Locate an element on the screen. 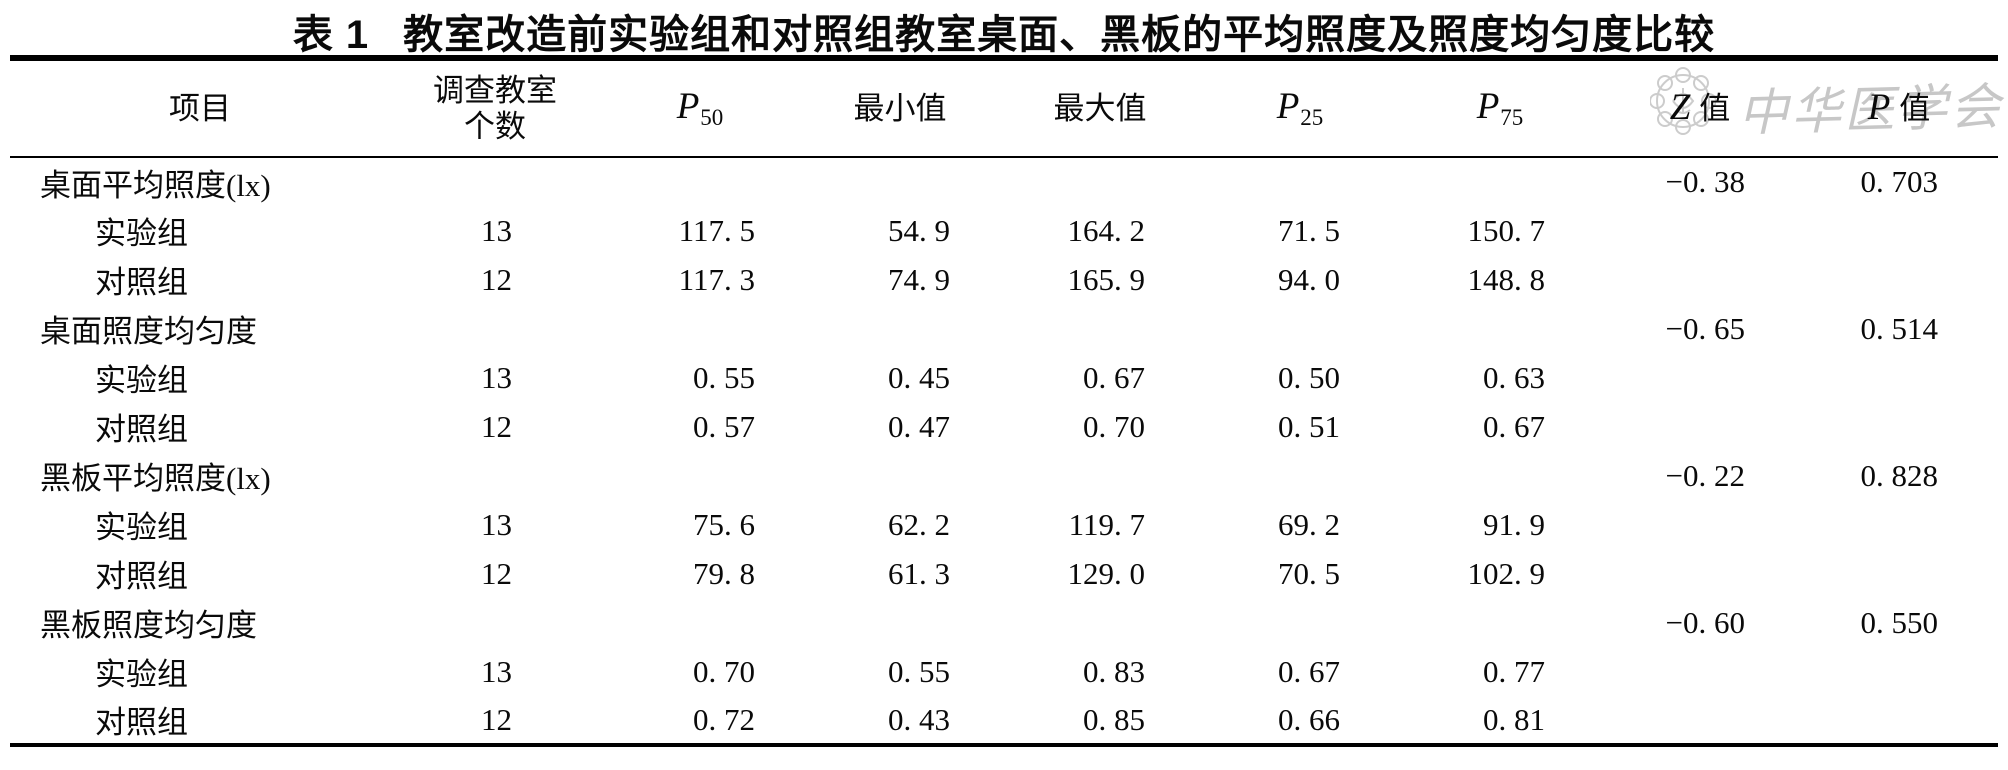 Image resolution: width=2008 pixels, height=770 pixels. cell-p25: 71. 5 is located at coordinates (1309, 230).